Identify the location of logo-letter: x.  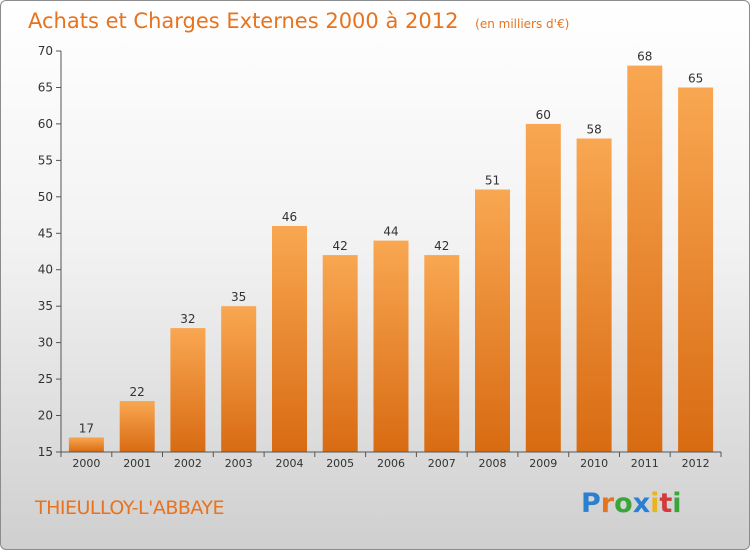
(641, 503).